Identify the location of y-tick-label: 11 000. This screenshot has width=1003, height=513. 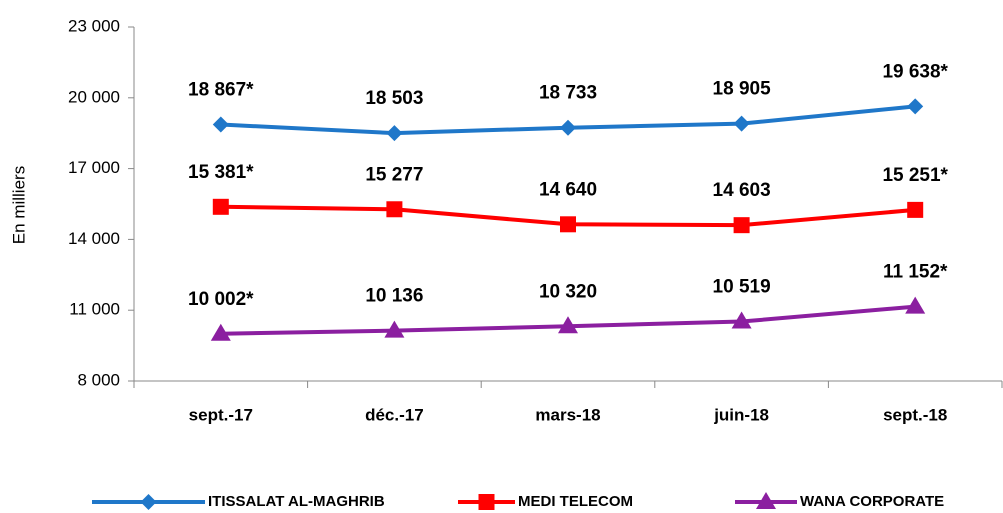
(94, 309).